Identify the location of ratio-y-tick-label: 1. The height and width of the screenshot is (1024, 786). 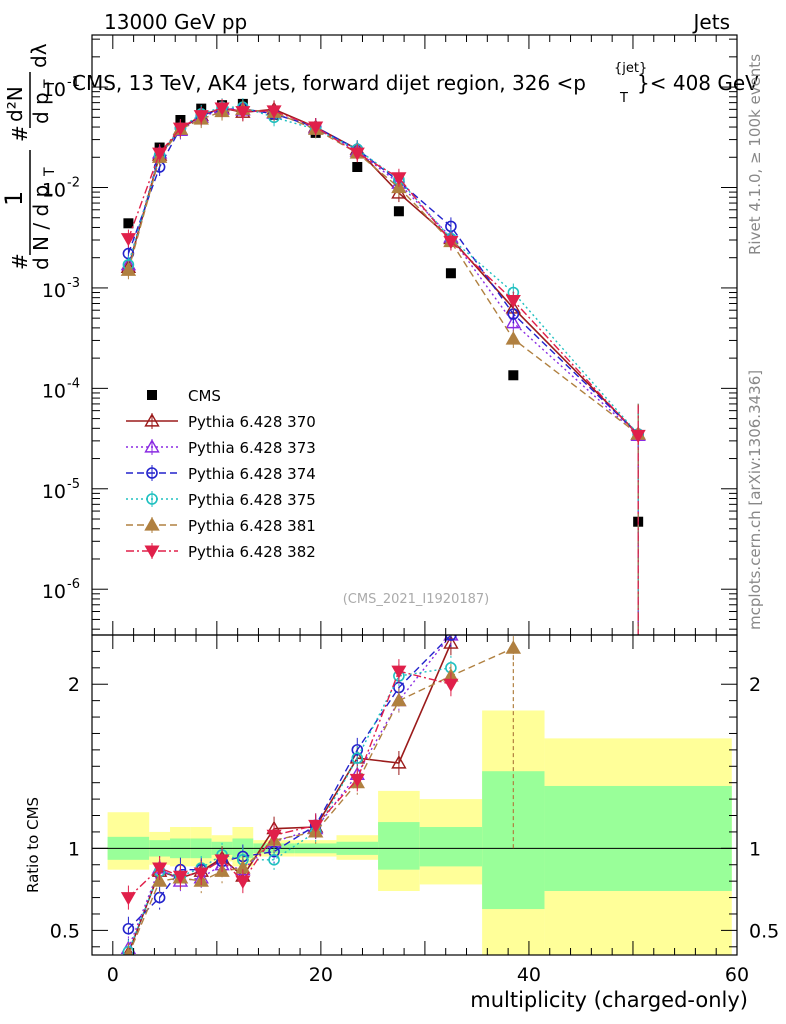
(74, 849).